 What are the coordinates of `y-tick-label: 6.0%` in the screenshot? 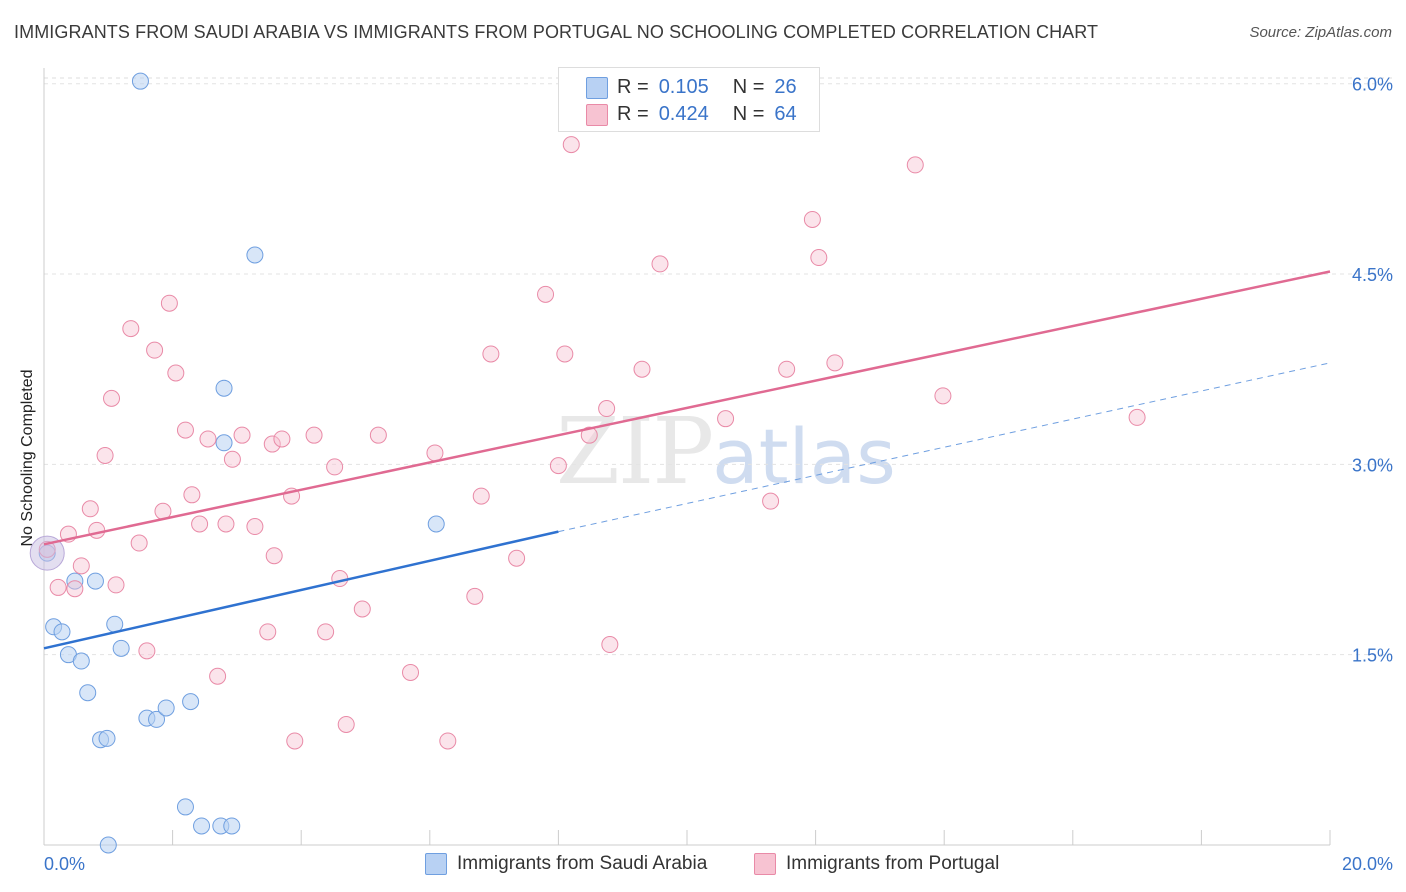 It's located at (1372, 85).